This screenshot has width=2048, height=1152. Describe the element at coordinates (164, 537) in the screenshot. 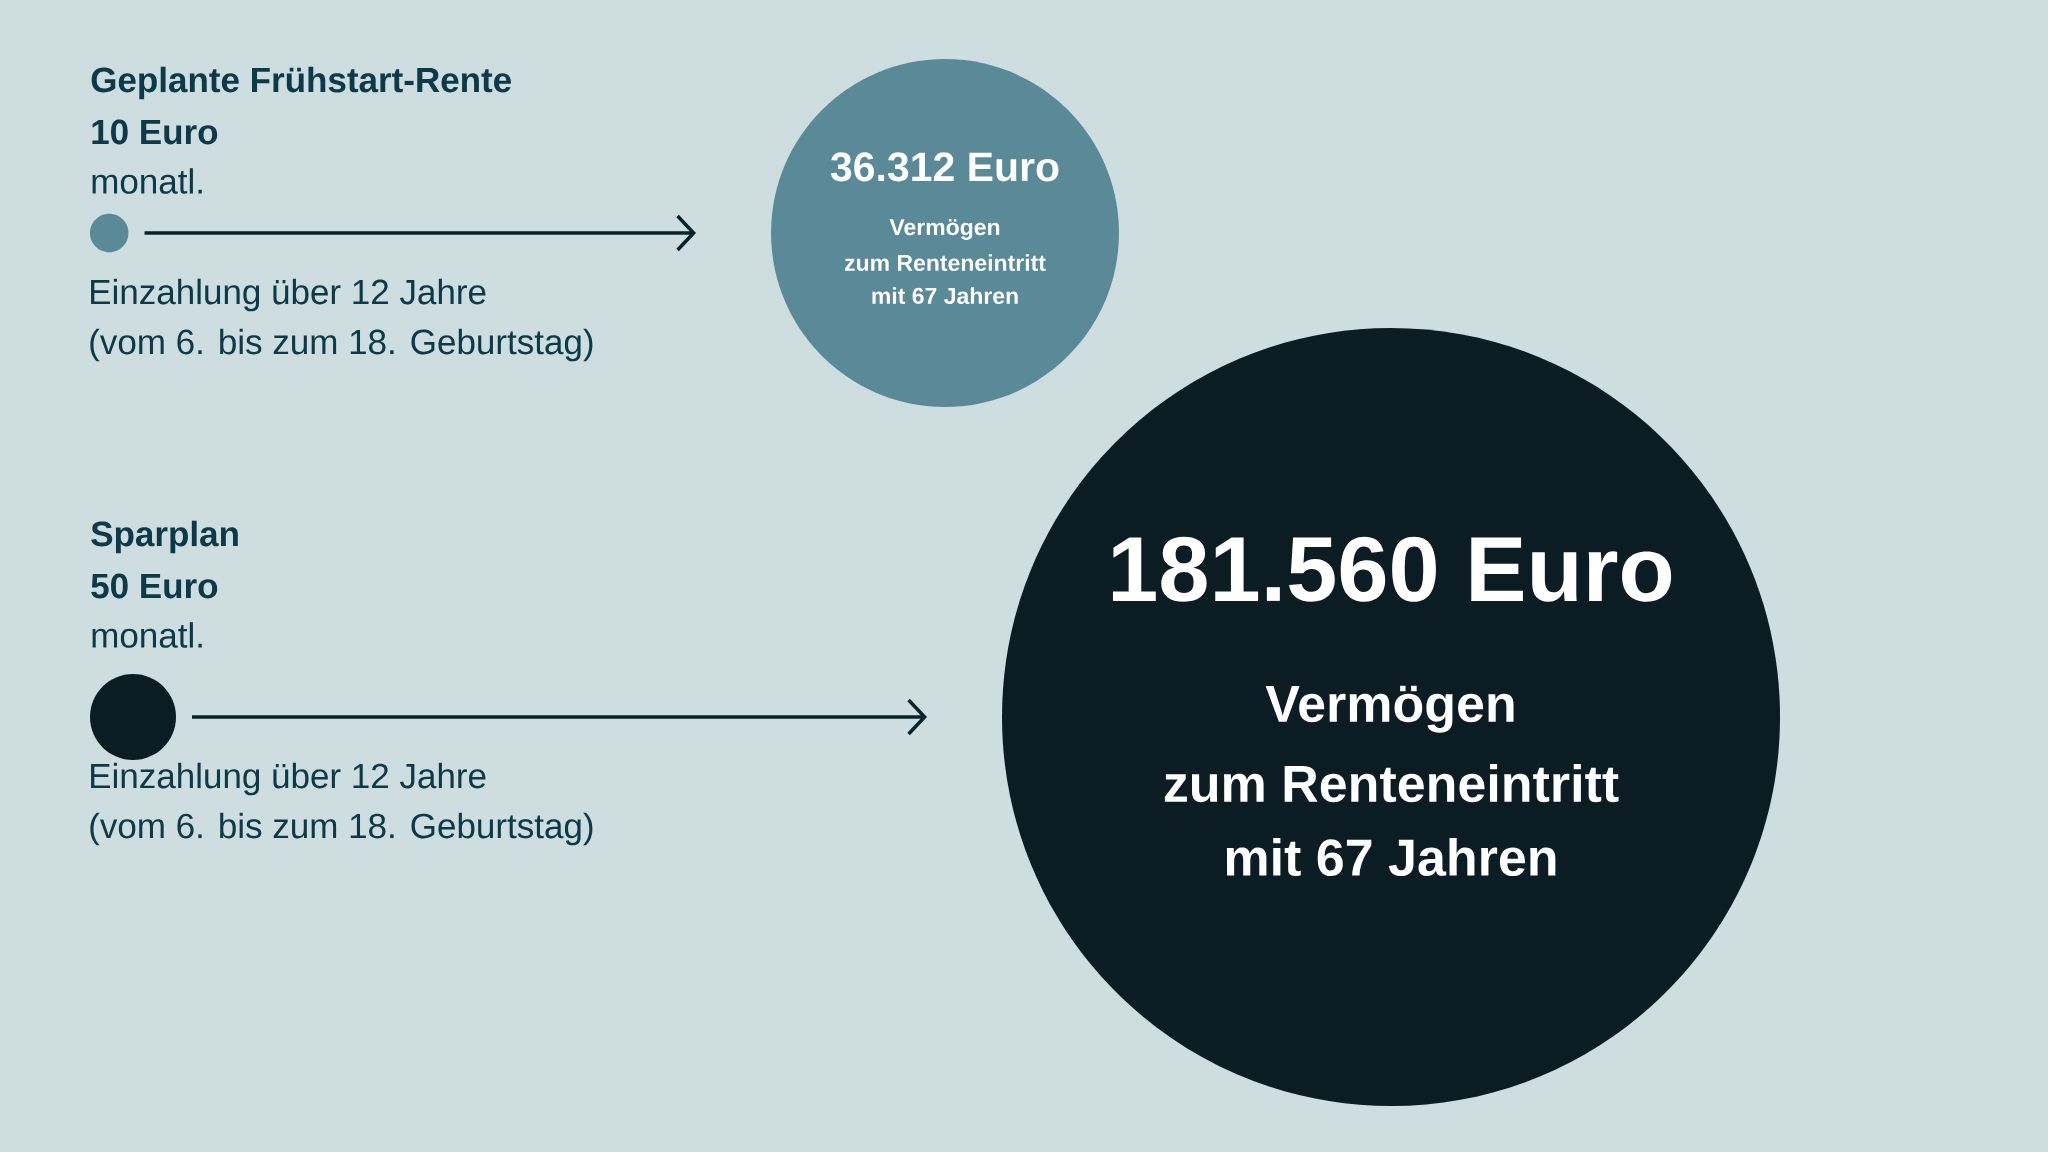

I see `category-label: Sparplan` at that location.